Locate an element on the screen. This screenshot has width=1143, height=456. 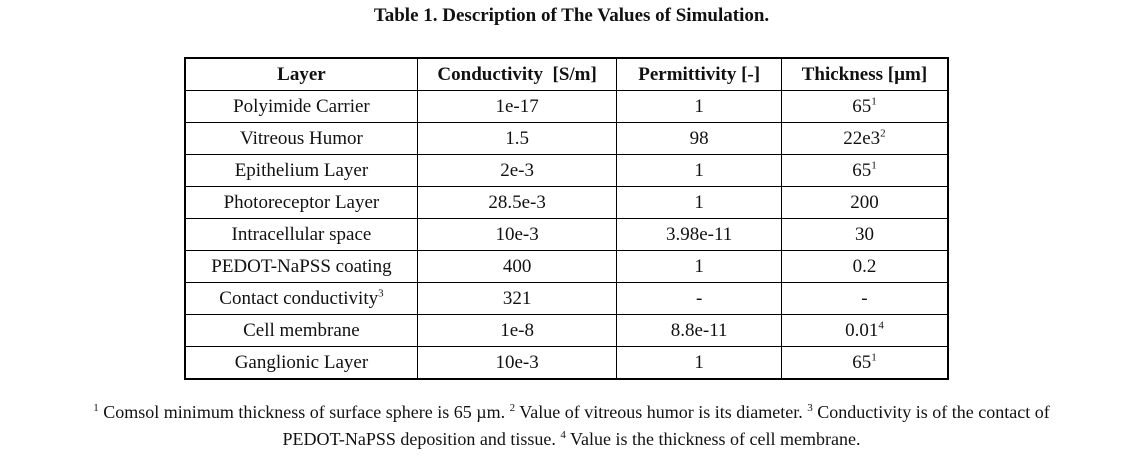
cell-layer-value: Contact conductivity is located at coordinates (299, 298).